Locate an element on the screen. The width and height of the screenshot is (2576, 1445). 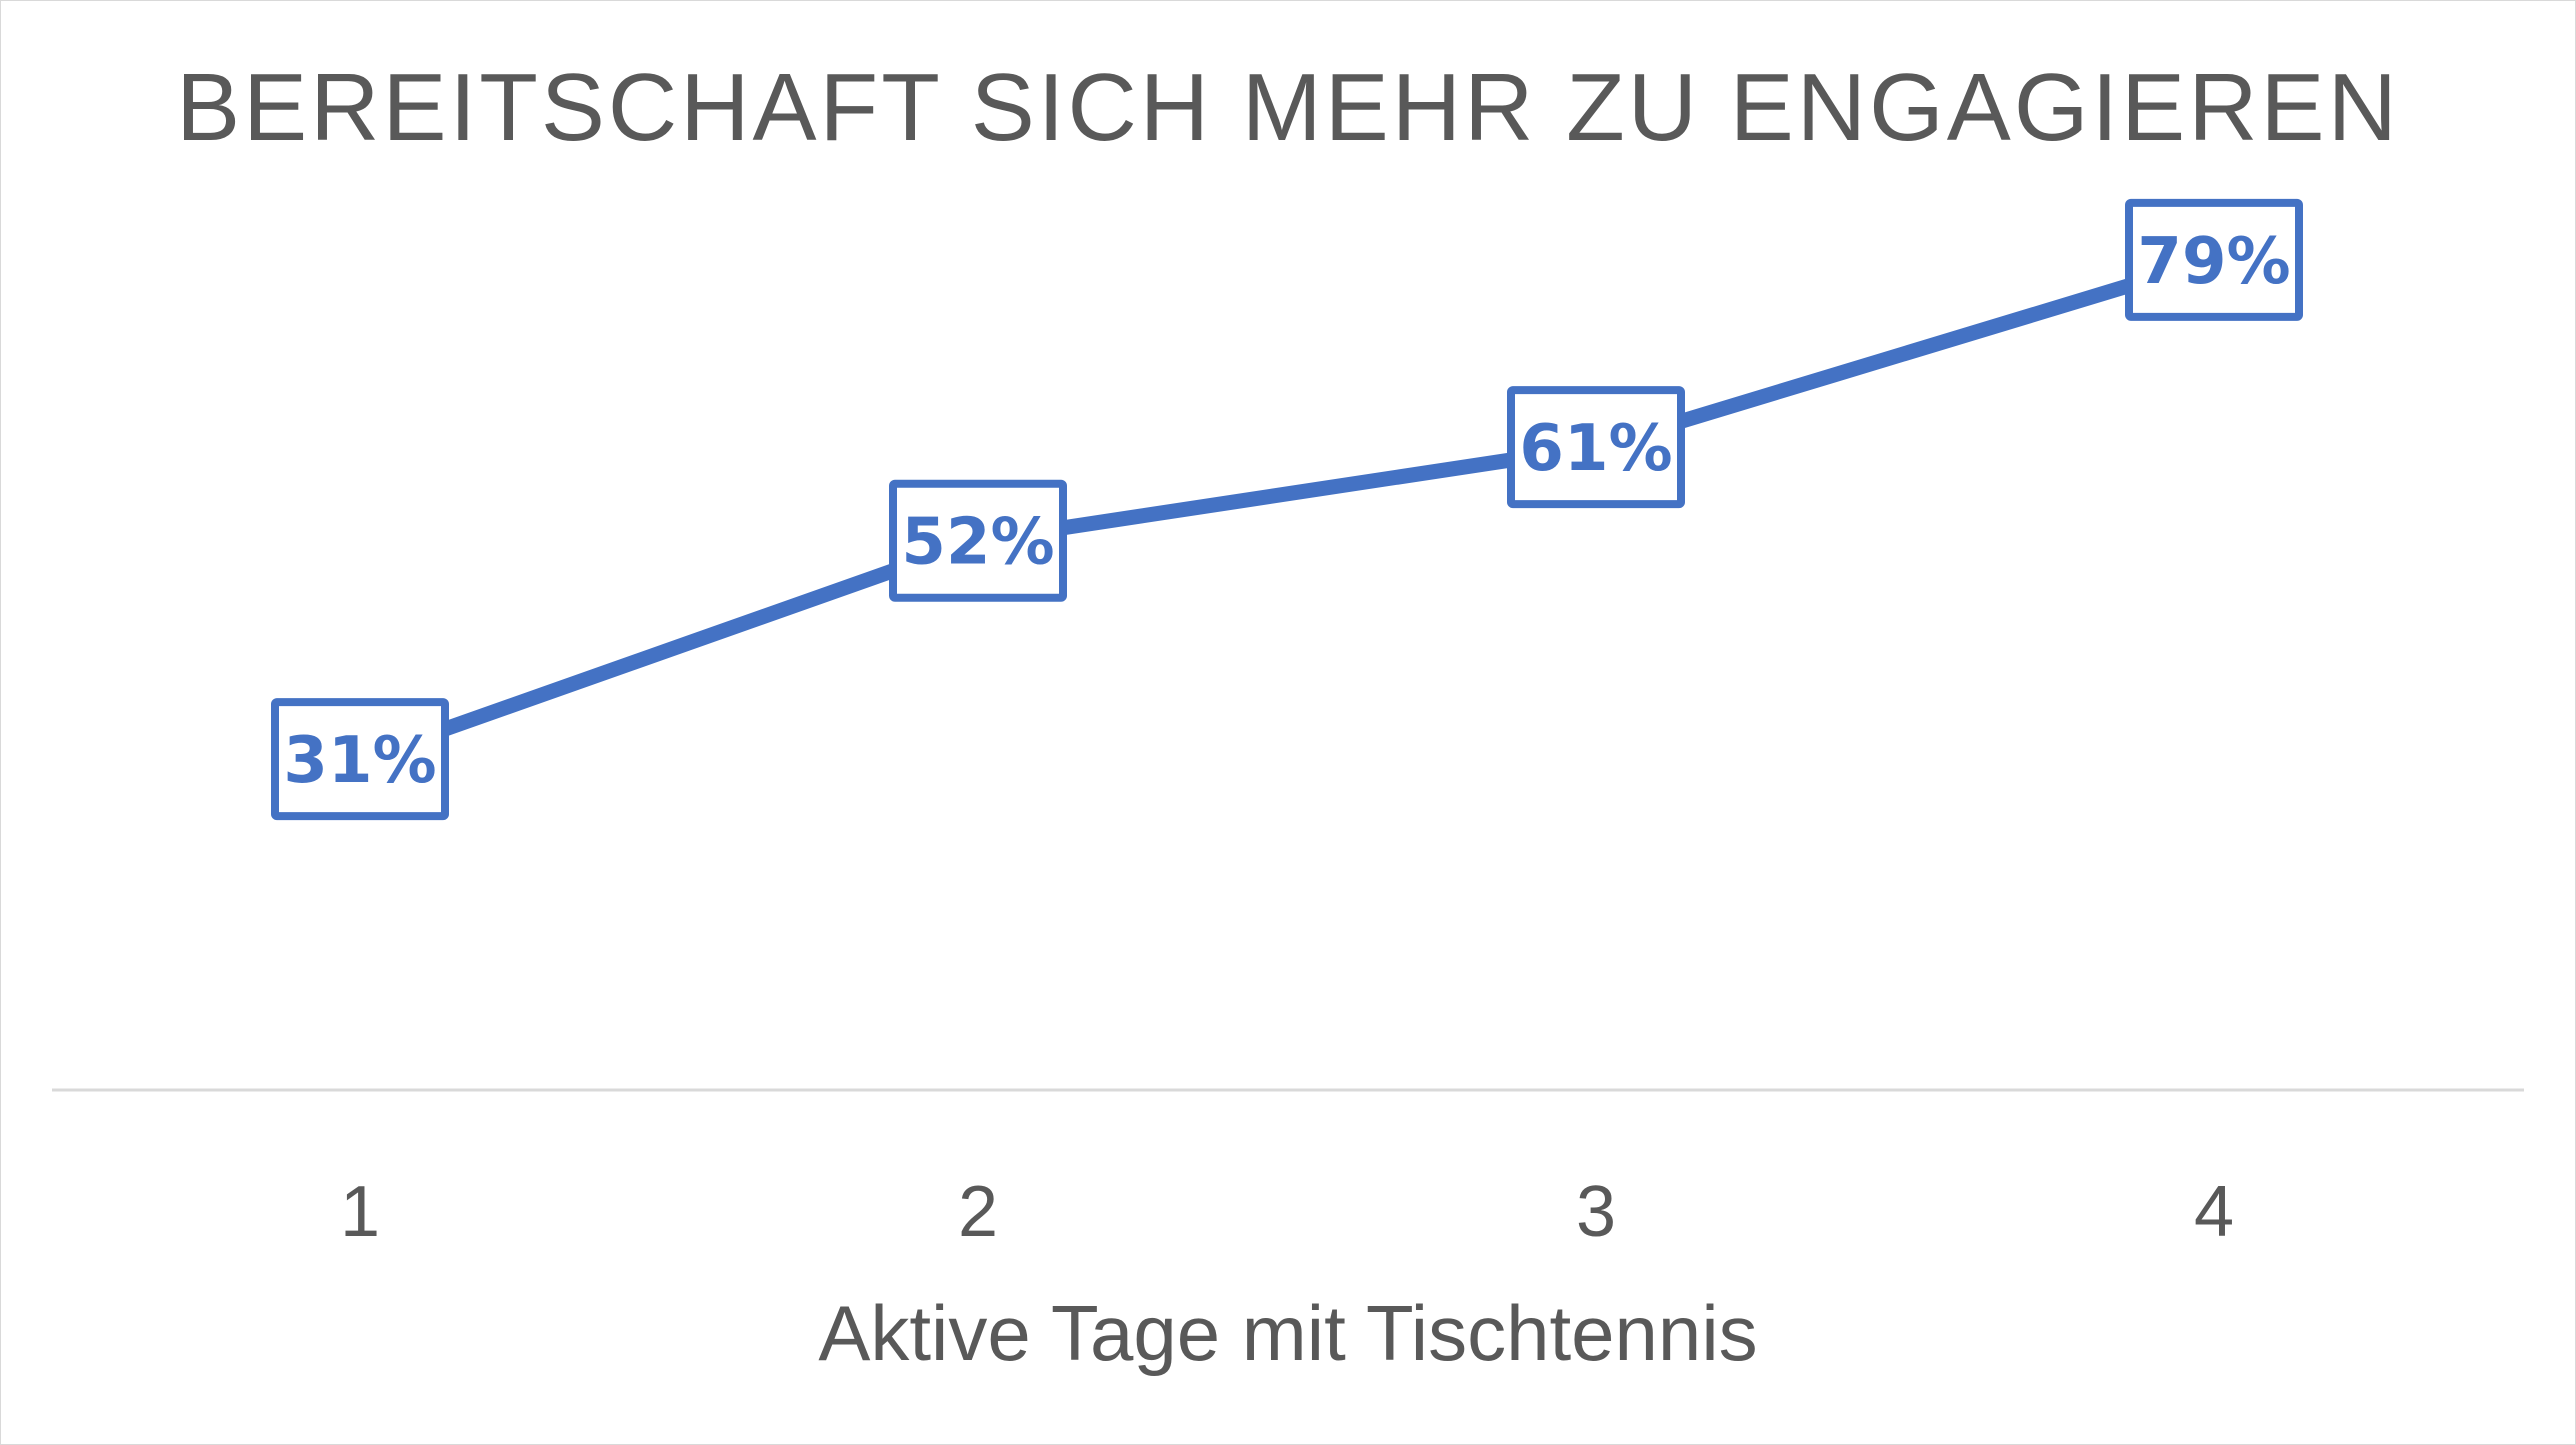
data-label-4: 79% is located at coordinates (2214, 259).